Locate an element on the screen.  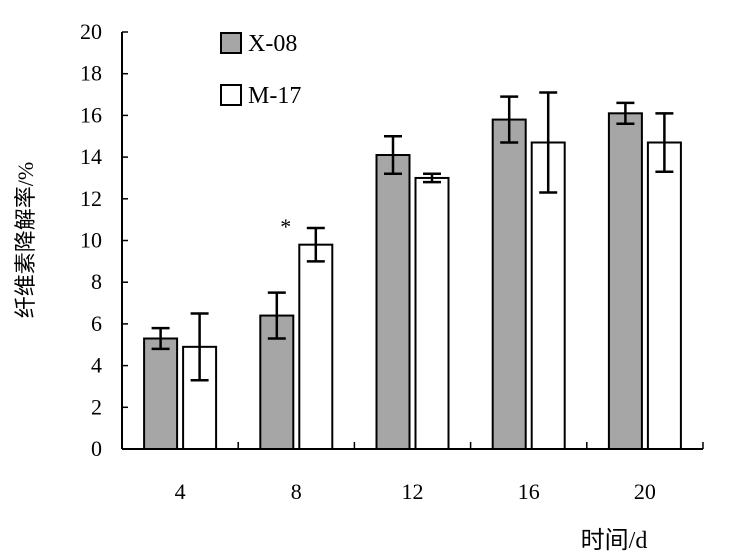
y-axis-label: 纤维素降解率/% is located at coordinates (25, 240).